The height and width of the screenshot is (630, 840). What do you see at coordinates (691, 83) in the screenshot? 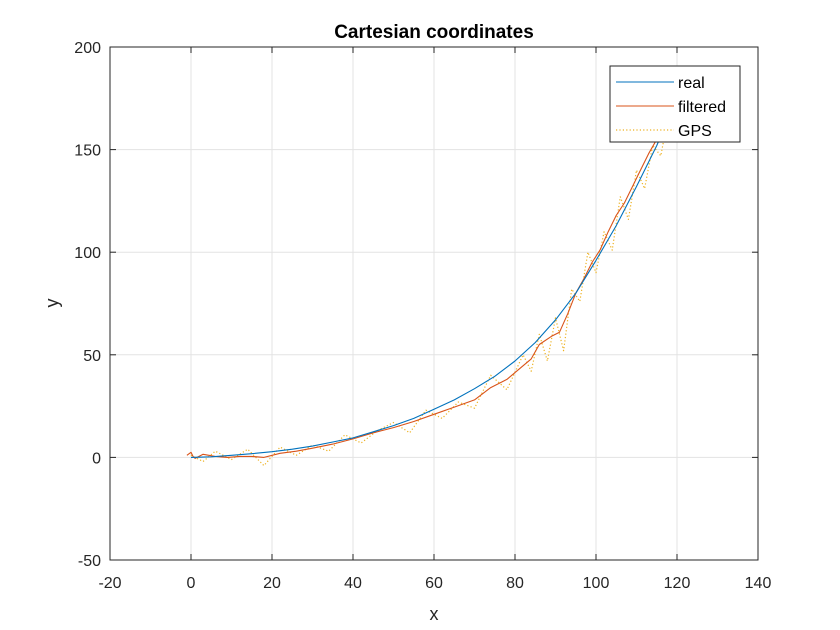
I see `legend-label-real: real` at bounding box center [691, 83].